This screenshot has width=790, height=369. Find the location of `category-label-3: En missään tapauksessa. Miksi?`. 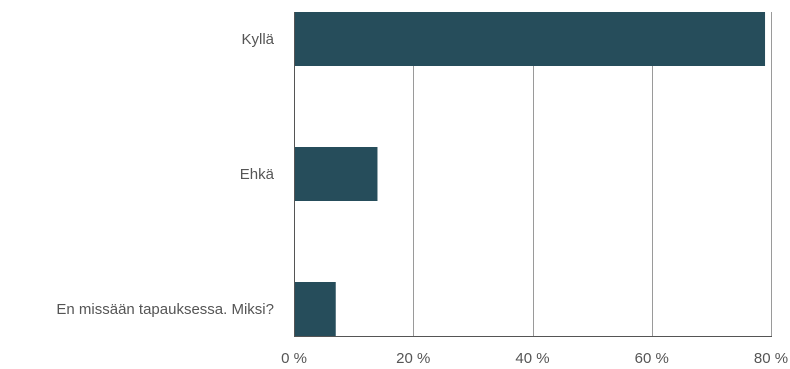

category-label-3: En missään tapauksessa. Miksi? is located at coordinates (165, 309).